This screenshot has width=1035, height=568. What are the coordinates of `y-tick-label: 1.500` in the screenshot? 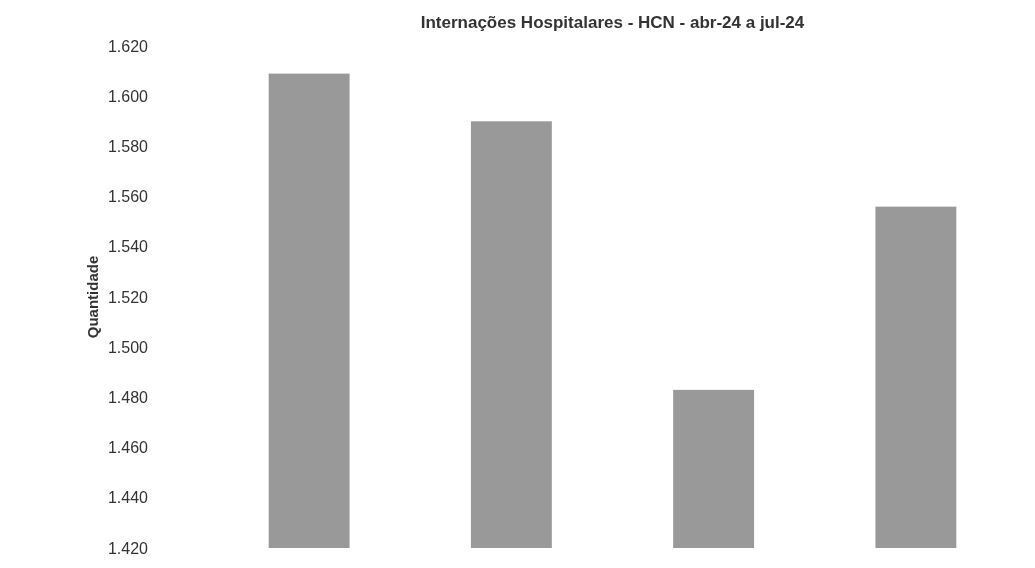 It's located at (128, 347).